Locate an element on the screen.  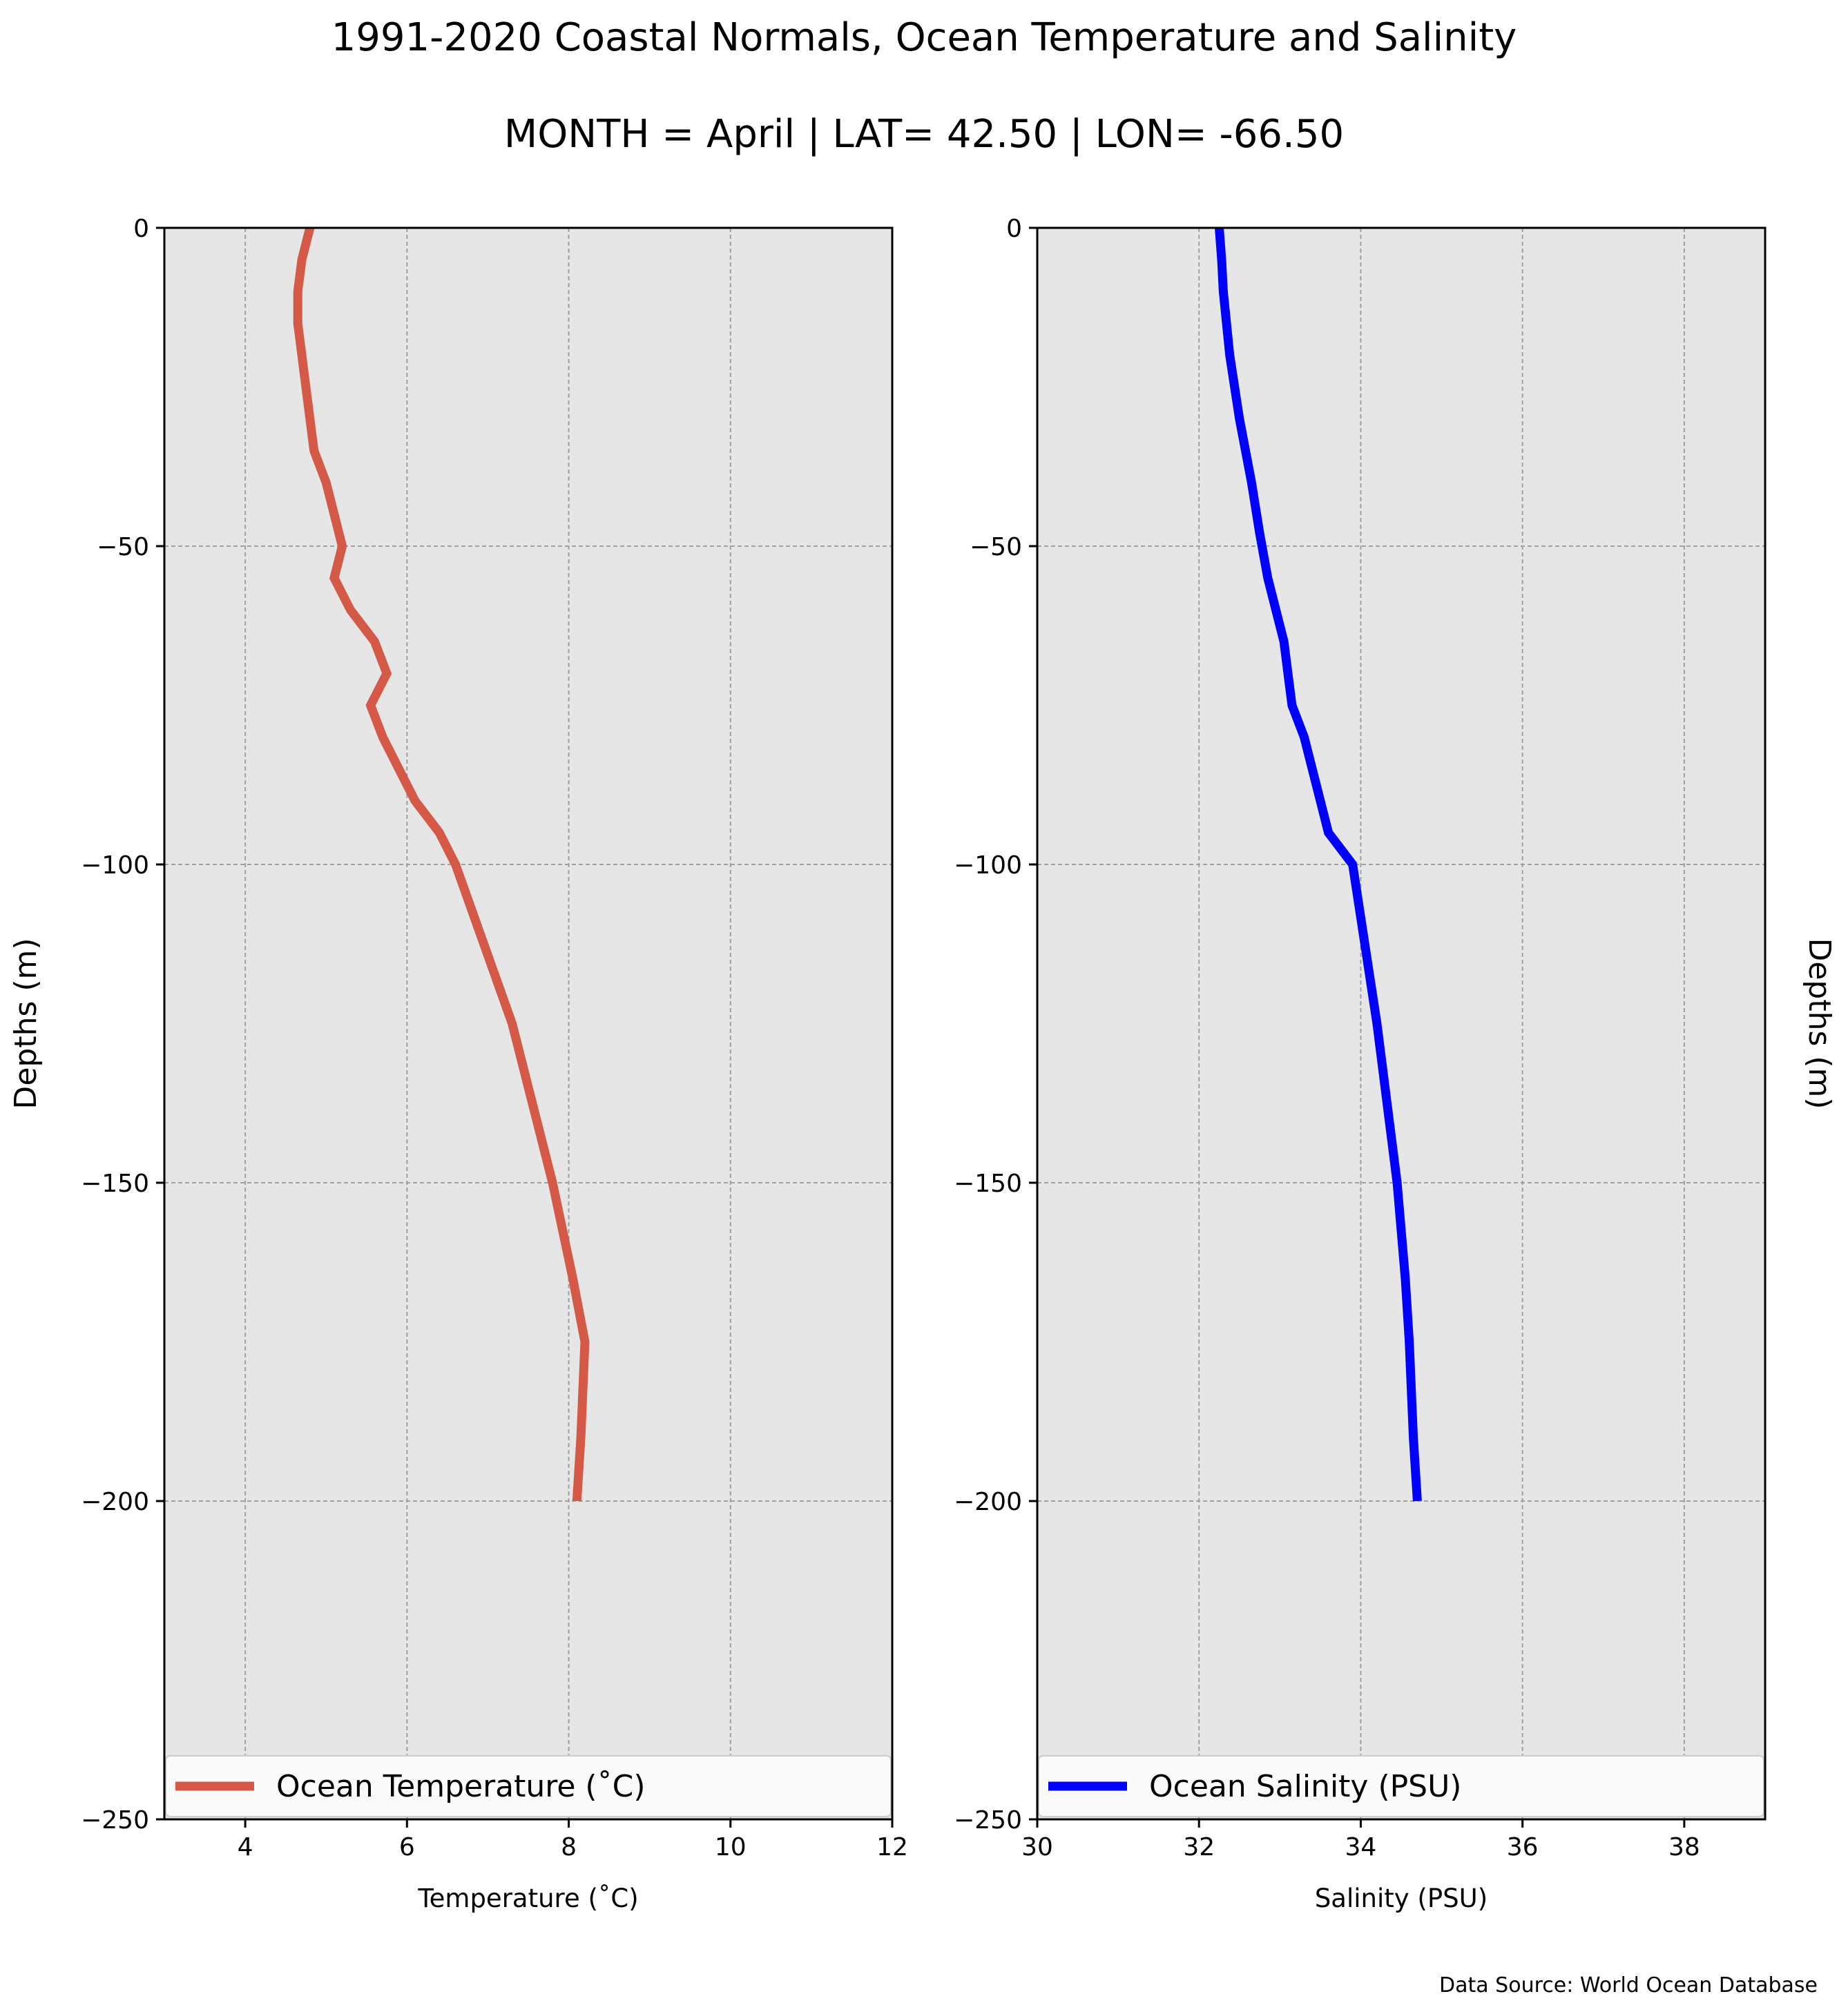
salinity-y-tick-label: 0 is located at coordinates (1014, 229).